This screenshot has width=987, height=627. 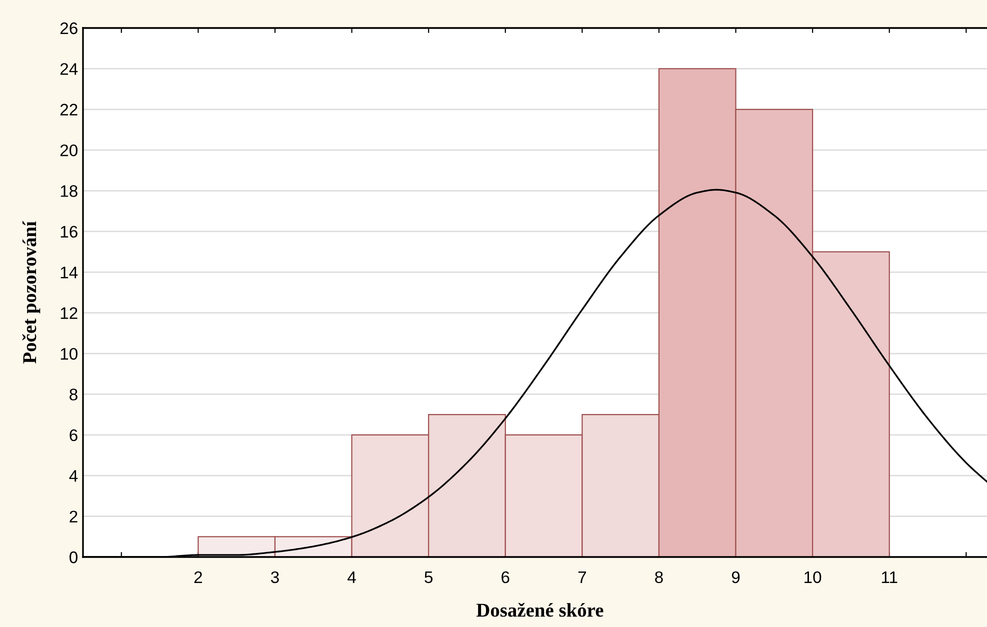 I want to click on y-tick-label: 2, so click(x=74, y=516).